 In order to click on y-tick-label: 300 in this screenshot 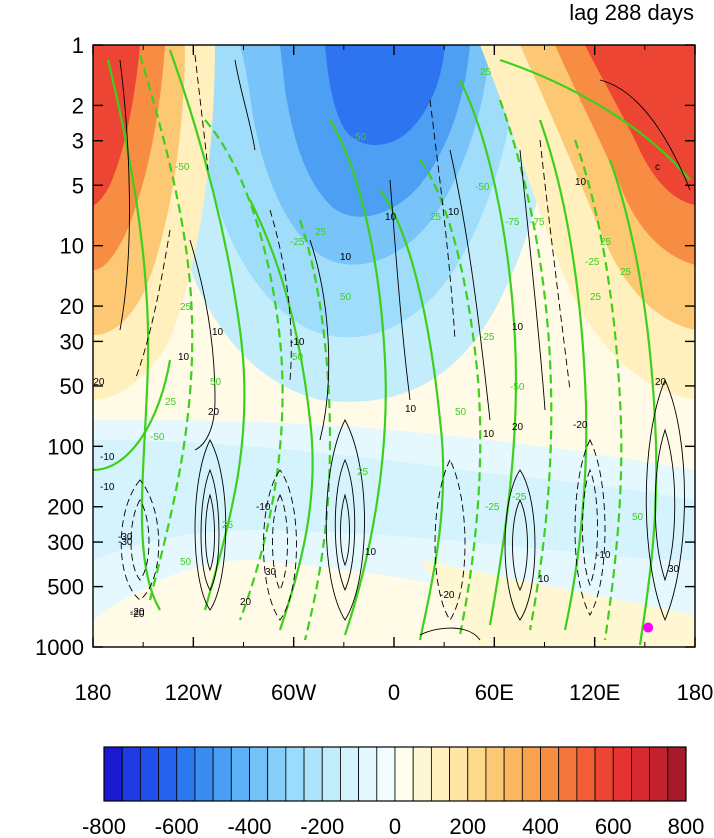, I will do `click(65, 542)`.